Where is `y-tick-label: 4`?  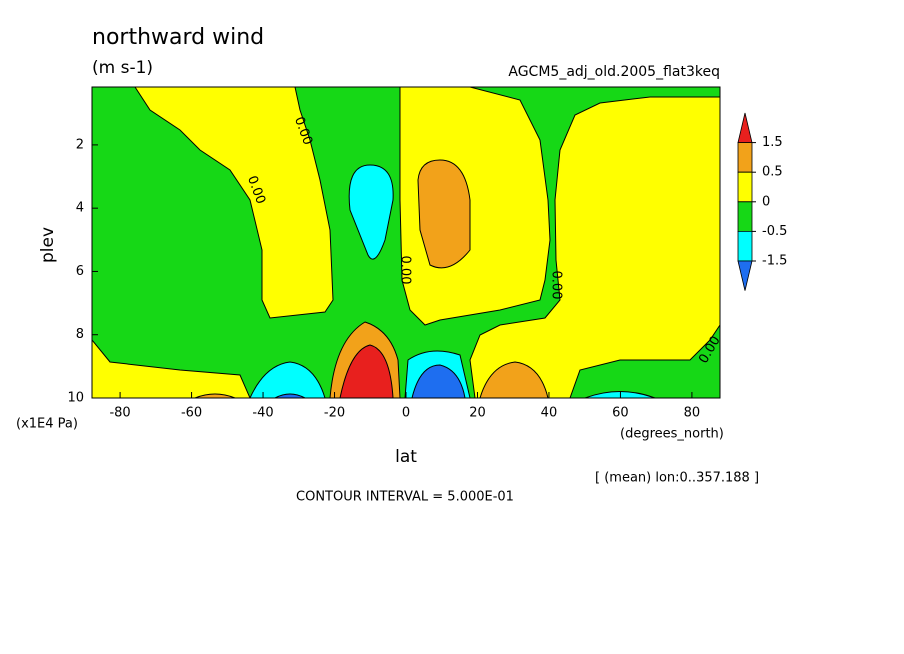
y-tick-label: 4 is located at coordinates (80, 208).